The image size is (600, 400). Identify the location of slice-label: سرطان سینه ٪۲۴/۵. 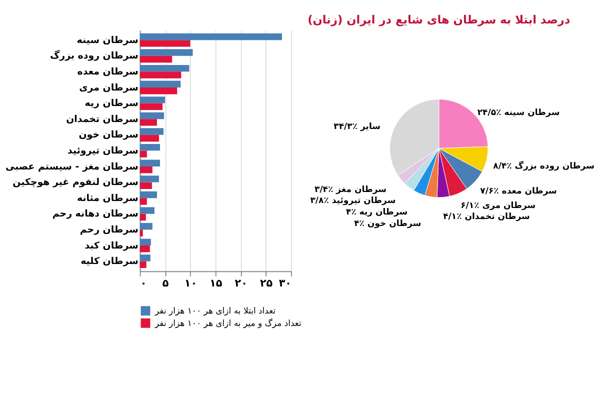
(518, 113).